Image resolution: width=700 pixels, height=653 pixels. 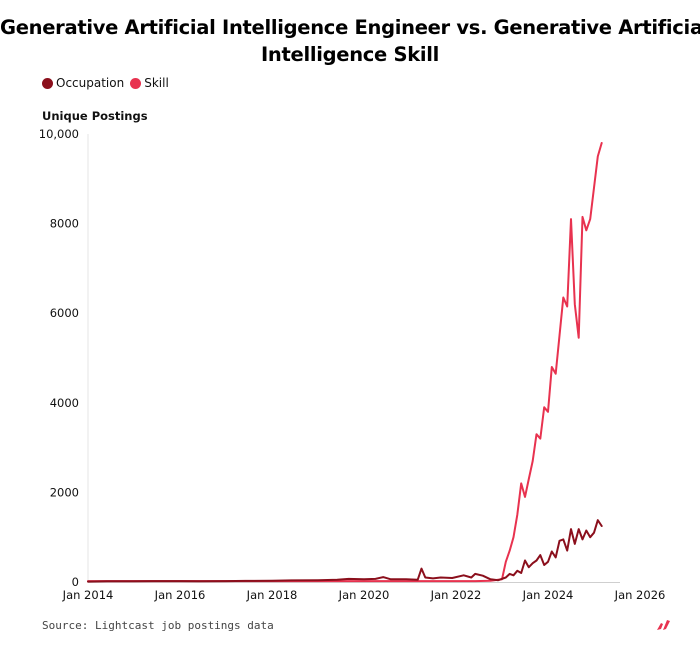 What do you see at coordinates (75, 582) in the screenshot?
I see `y-tick-label: 0` at bounding box center [75, 582].